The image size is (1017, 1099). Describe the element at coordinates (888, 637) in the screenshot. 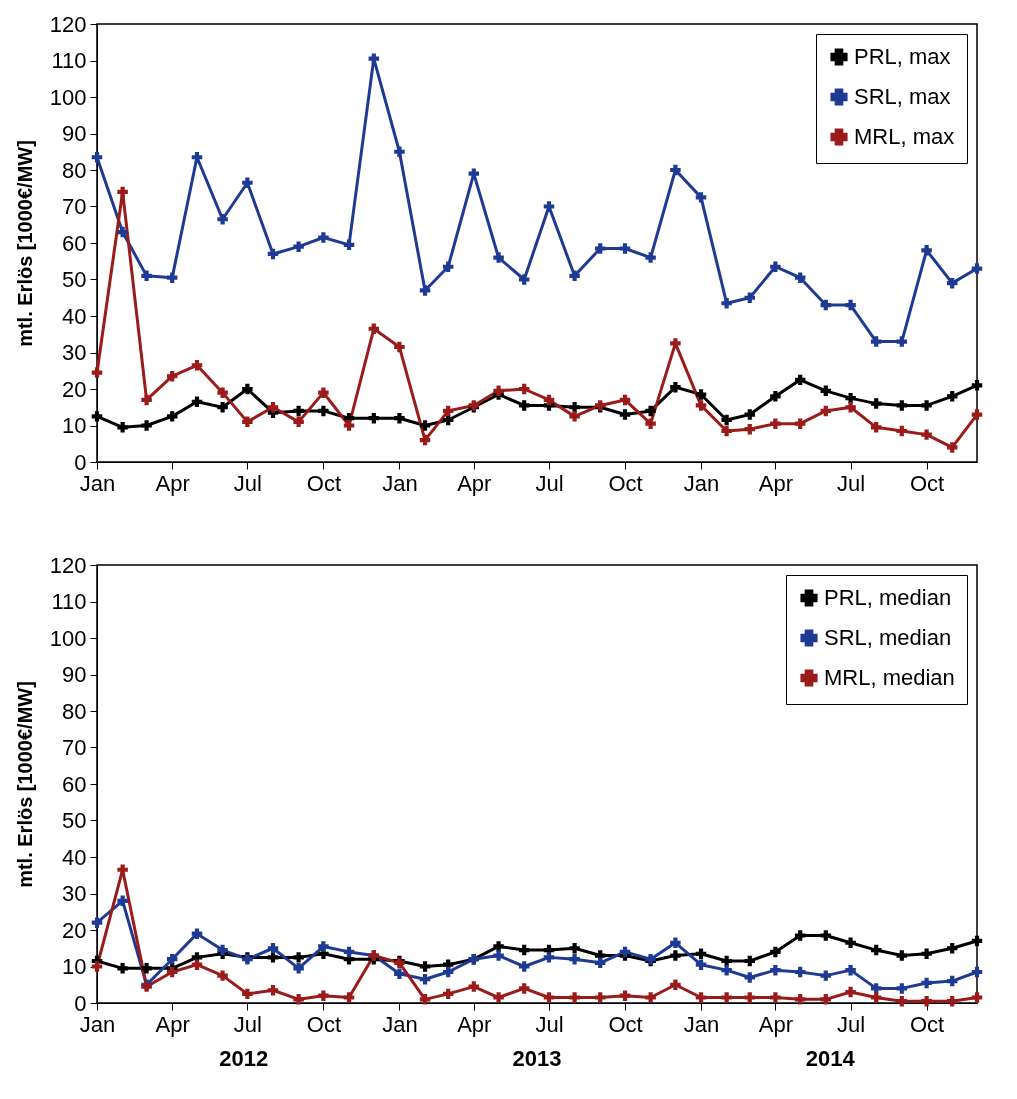

I see `legend-label: SRL, median` at that location.